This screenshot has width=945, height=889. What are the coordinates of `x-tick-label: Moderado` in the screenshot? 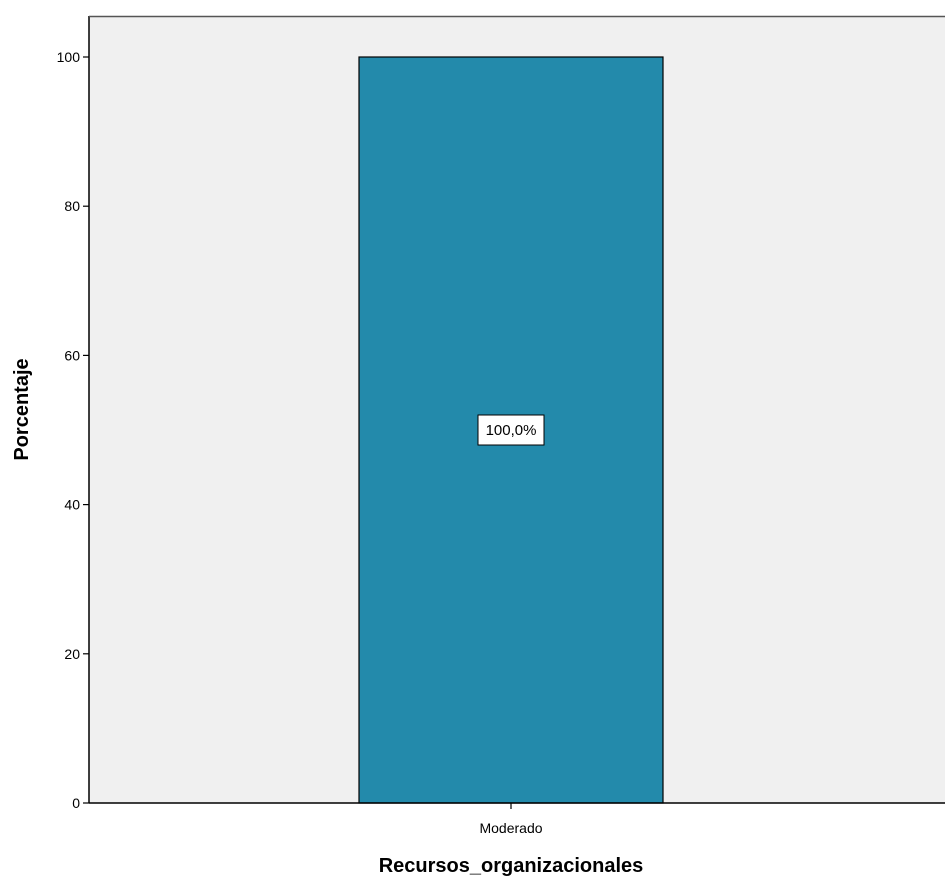 It's located at (510, 828).